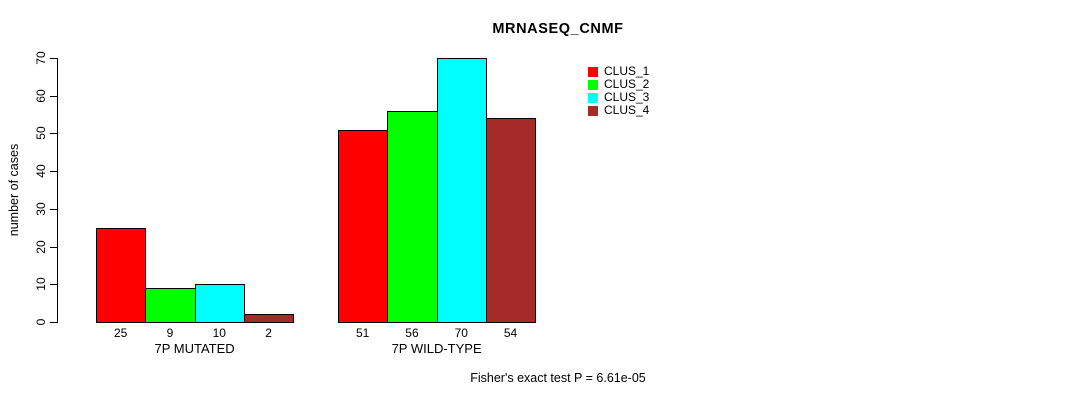 This screenshot has width=1090, height=400. I want to click on y-axis-tick-label: 0, so click(41, 322).